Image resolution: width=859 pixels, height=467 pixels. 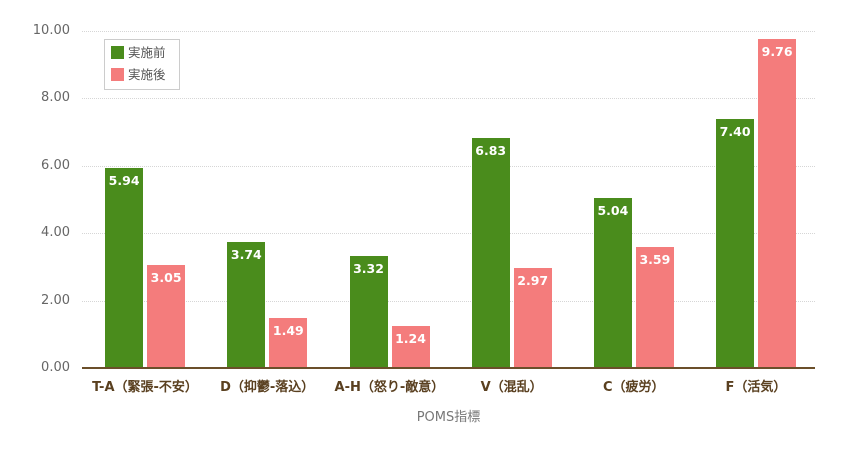 What do you see at coordinates (410, 339) in the screenshot?
I see `bar-value-label: 1.24` at bounding box center [410, 339].